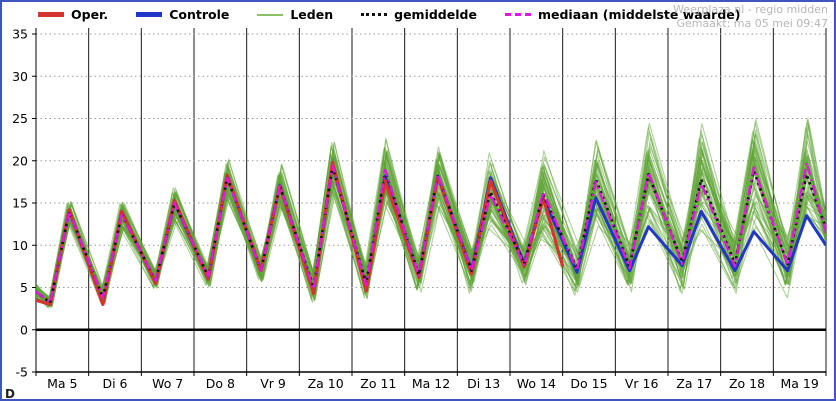 The height and width of the screenshot is (401, 836). Describe the element at coordinates (20, 203) in the screenshot. I see `y-tick-label: 15` at that location.